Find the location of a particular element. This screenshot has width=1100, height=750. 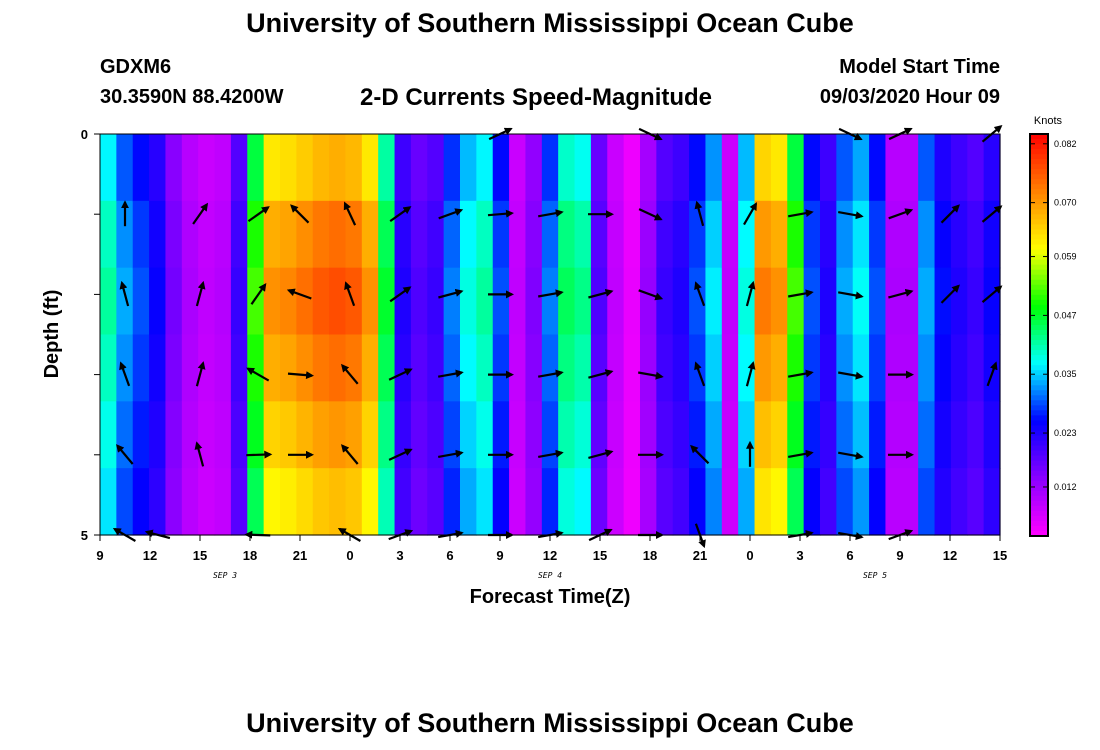

station-coordinates: 30.3590N 88.4200W is located at coordinates (192, 97).